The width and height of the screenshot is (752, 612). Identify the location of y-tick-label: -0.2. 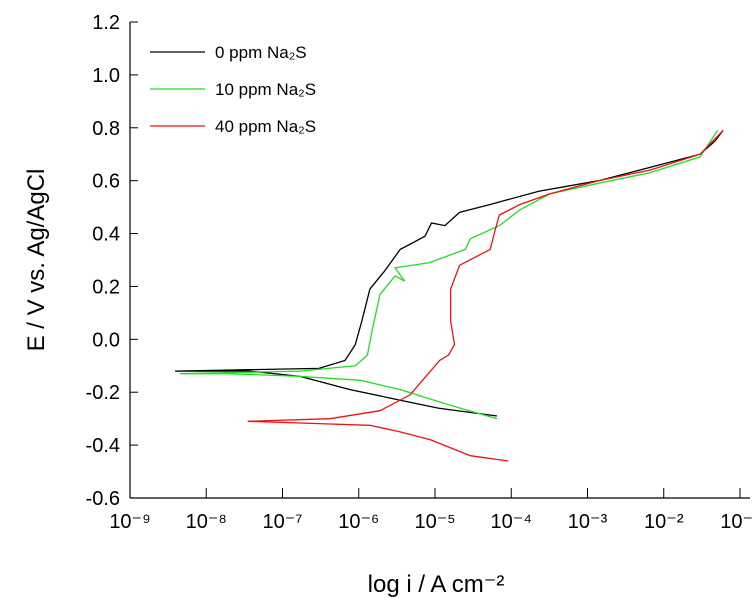
(103, 393).